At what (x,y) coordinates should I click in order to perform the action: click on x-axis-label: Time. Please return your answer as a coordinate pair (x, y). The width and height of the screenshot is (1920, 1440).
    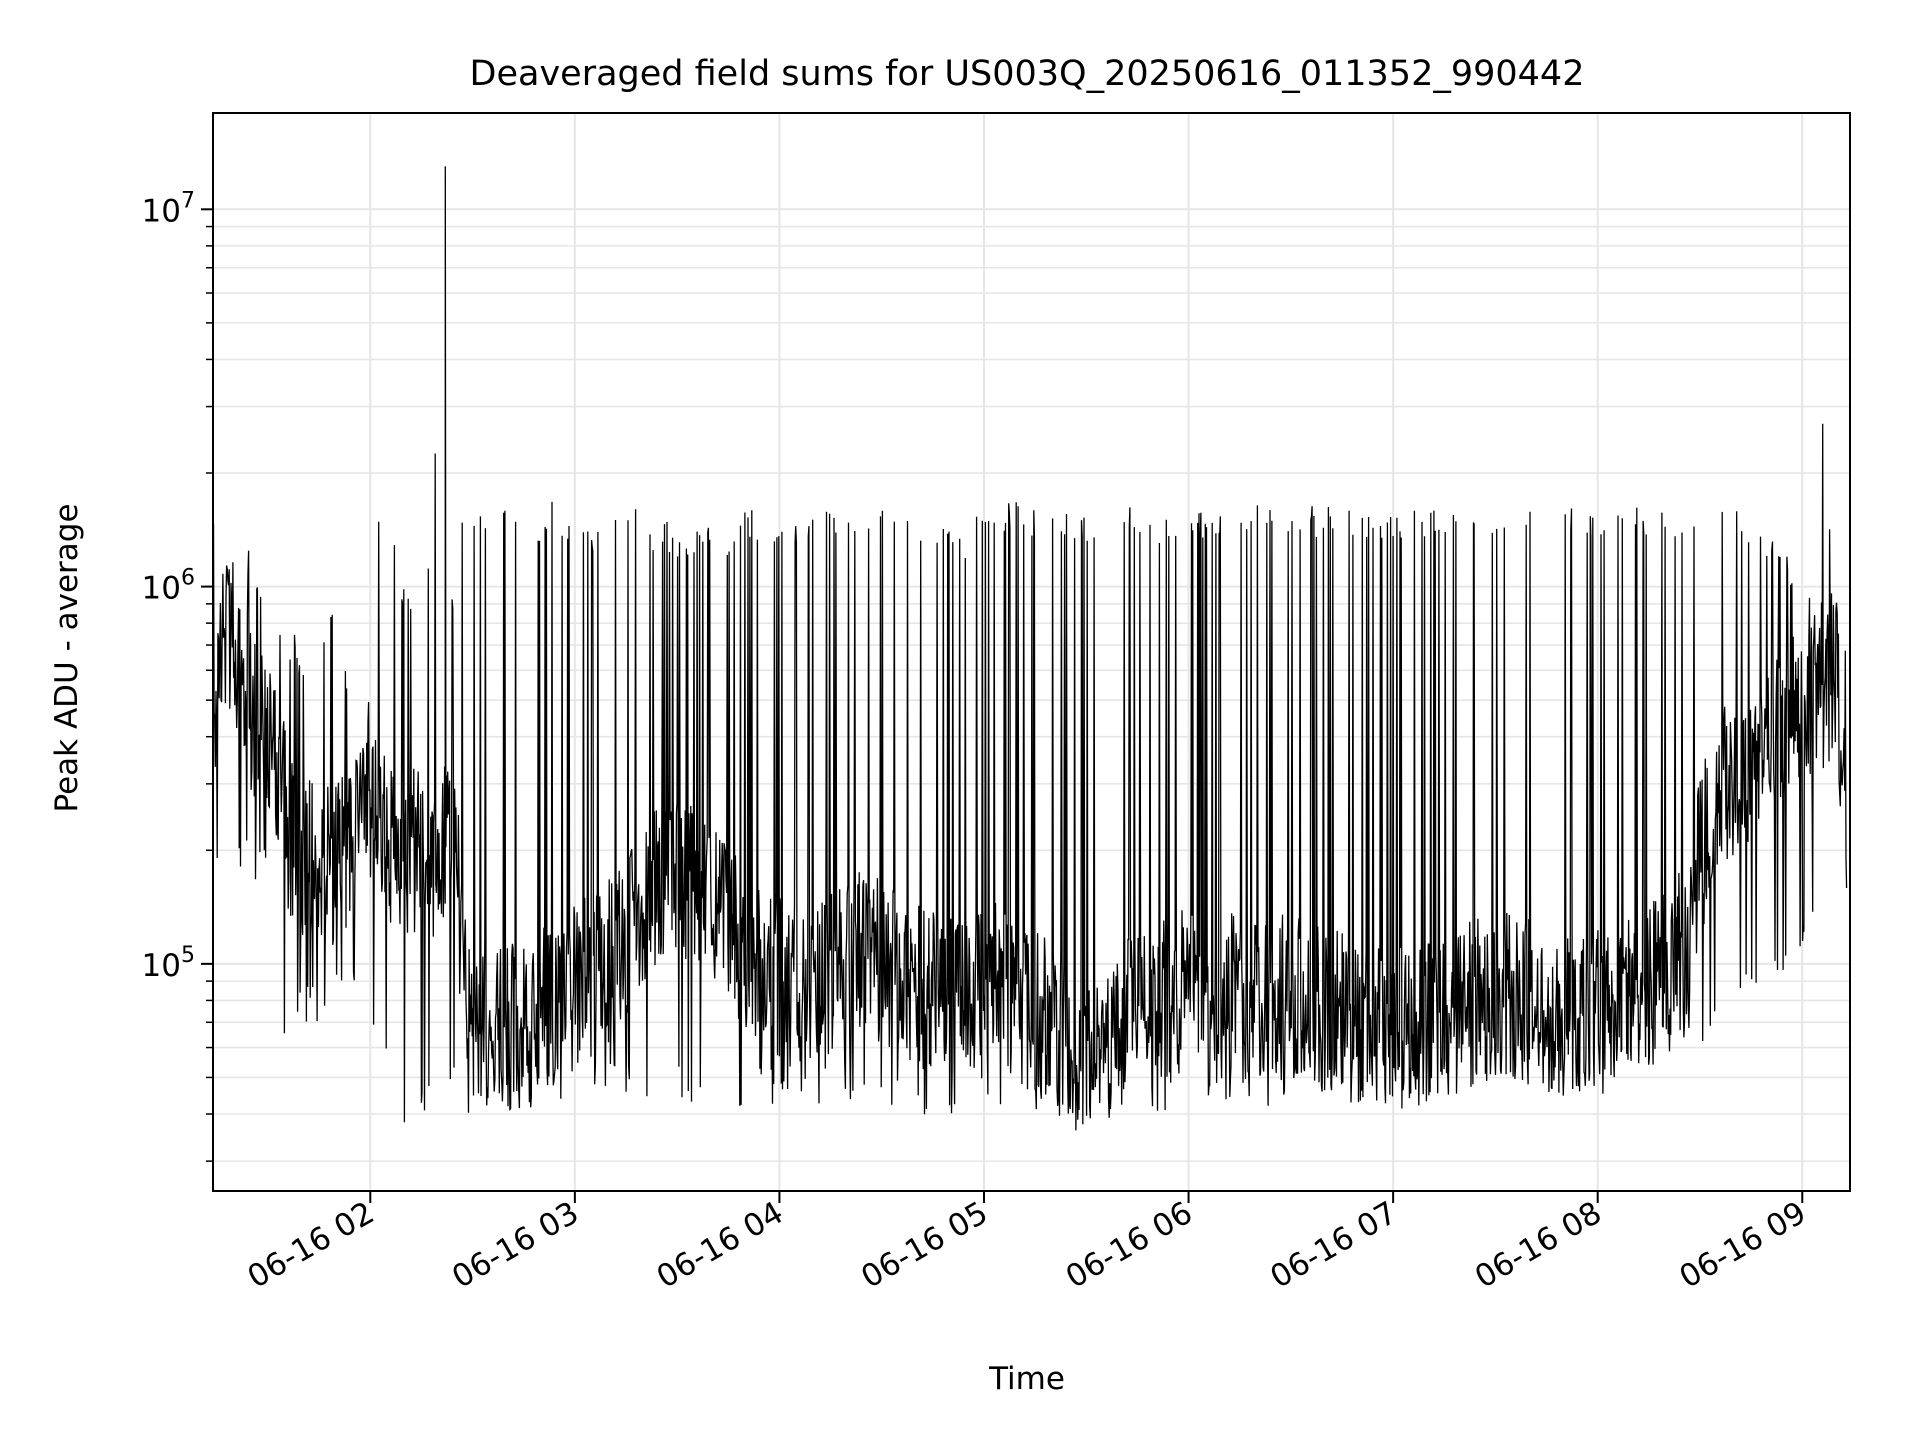
    Looking at the image, I should click on (1026, 1379).